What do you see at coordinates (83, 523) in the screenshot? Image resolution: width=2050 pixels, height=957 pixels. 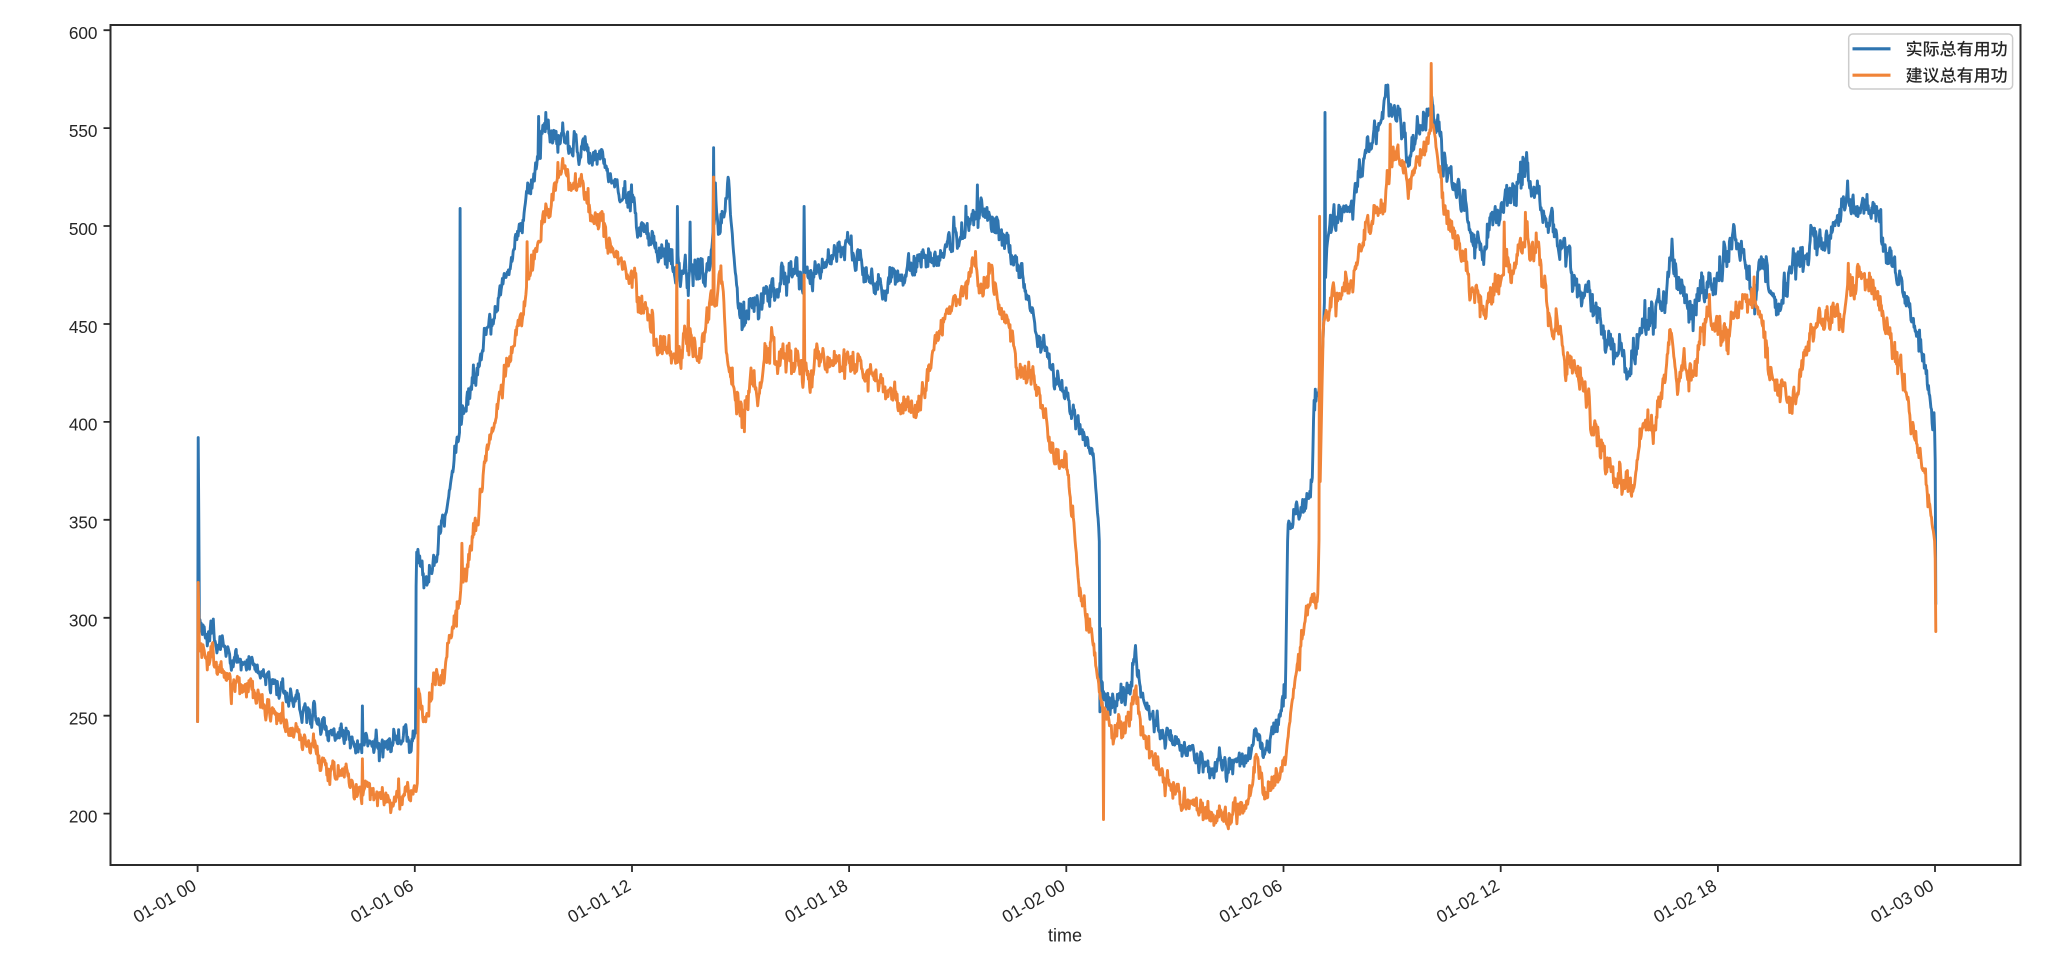 I see `svg-text: 350` at bounding box center [83, 523].